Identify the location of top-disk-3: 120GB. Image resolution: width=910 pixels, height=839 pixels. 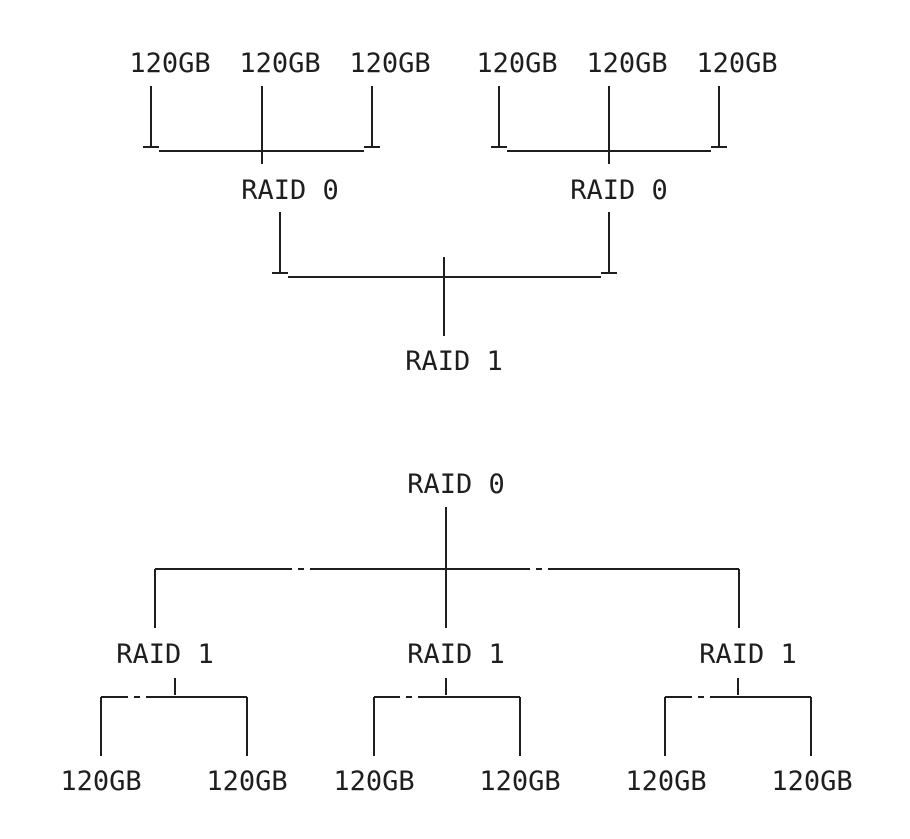
(389, 63).